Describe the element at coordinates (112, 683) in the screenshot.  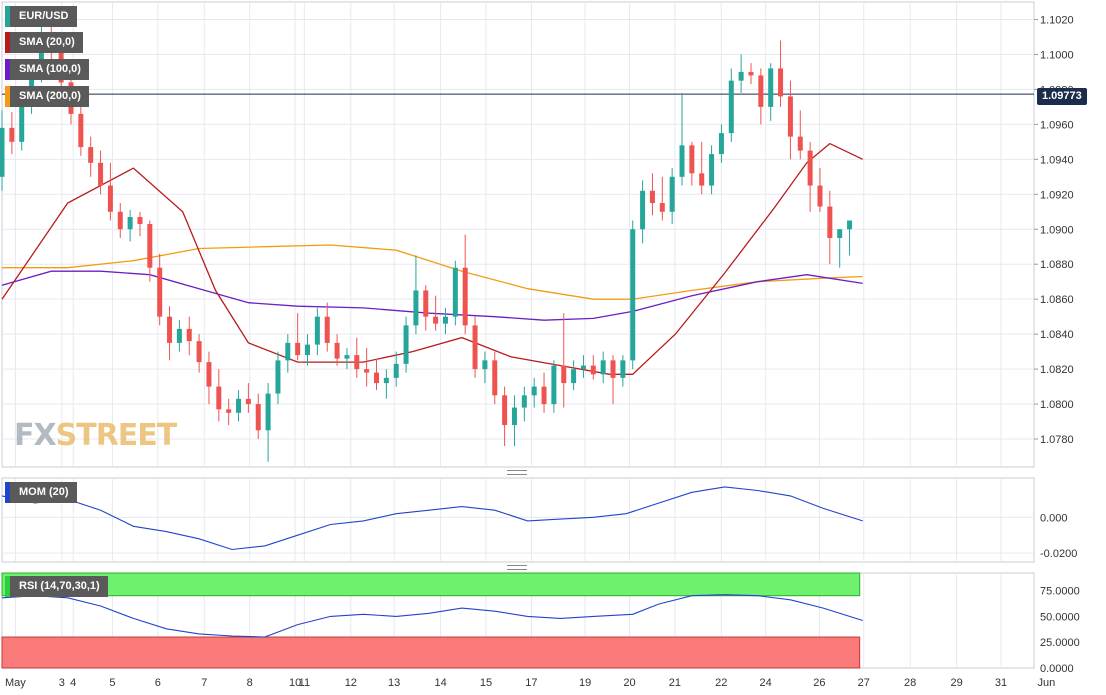
I see `x-tick-label: 5` at that location.